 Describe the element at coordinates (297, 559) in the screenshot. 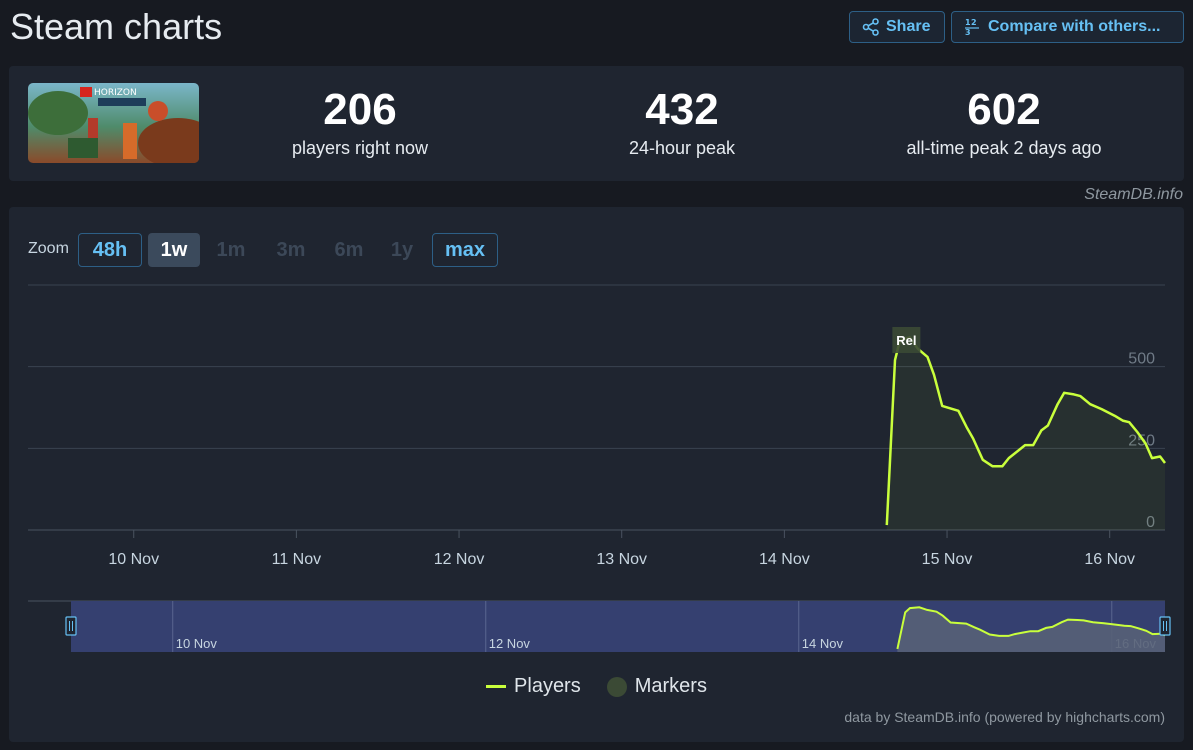

I see `x-tick-label: 11 Nov` at that location.